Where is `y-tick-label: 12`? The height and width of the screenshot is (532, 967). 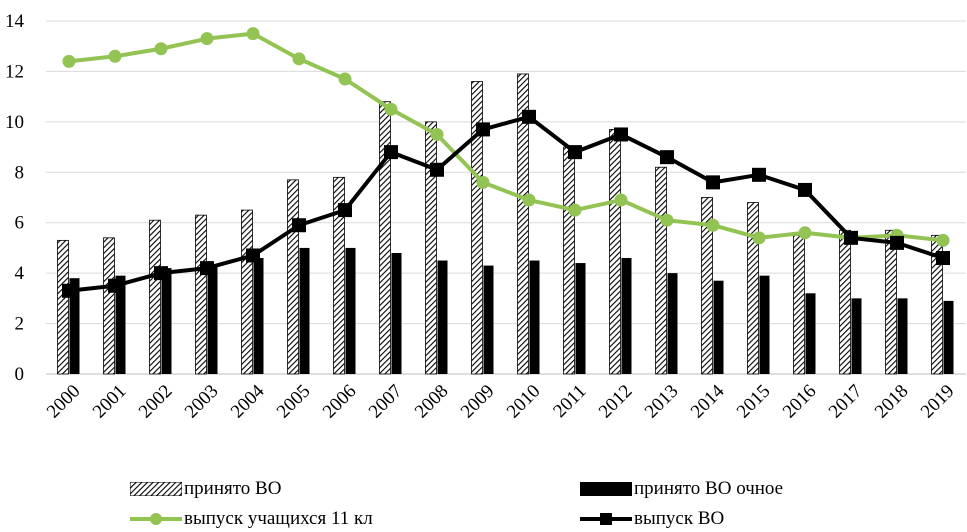 y-tick-label: 12 is located at coordinates (14, 71).